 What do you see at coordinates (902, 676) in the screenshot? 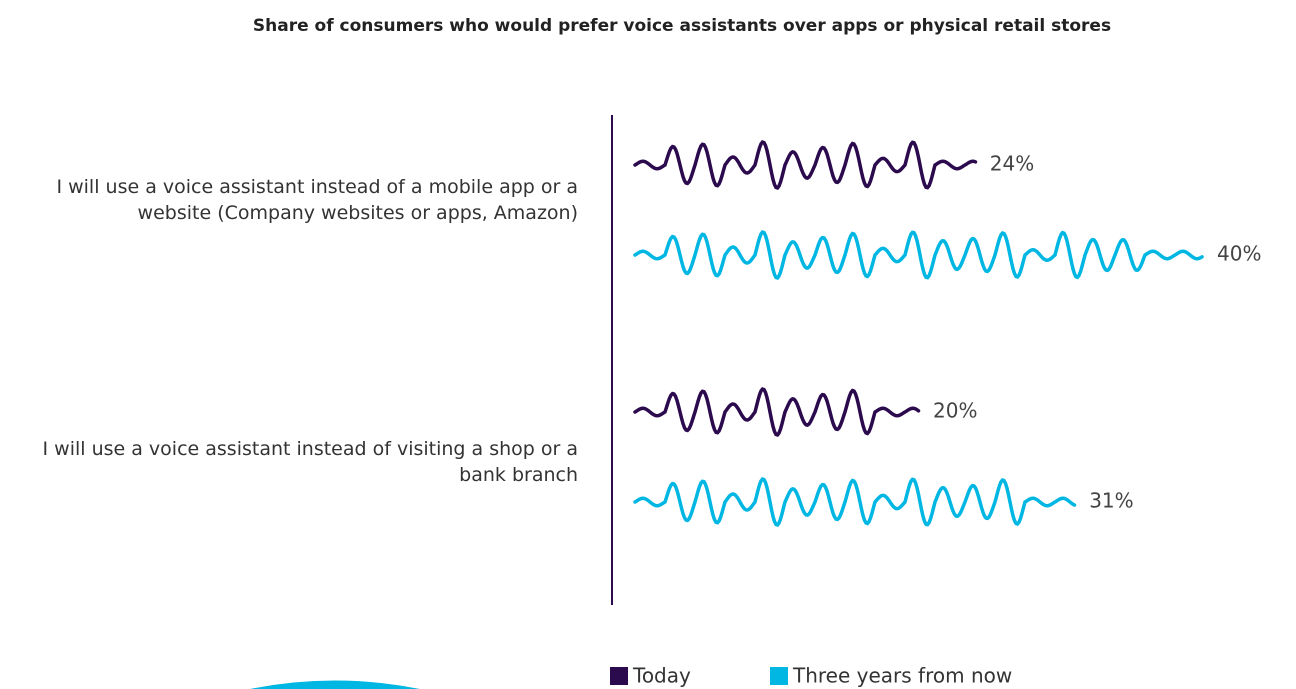
I see `legend-label: Three years from now` at bounding box center [902, 676].